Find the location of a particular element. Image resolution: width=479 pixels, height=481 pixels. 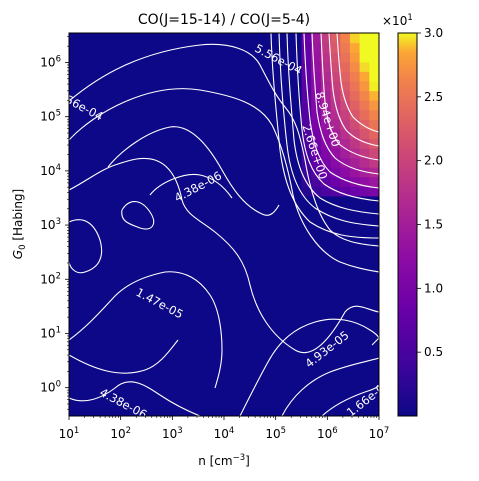

colorbar-axis: 0.5 1.0 1.5 2.0 2.5 3.0 is located at coordinates (430, 192).